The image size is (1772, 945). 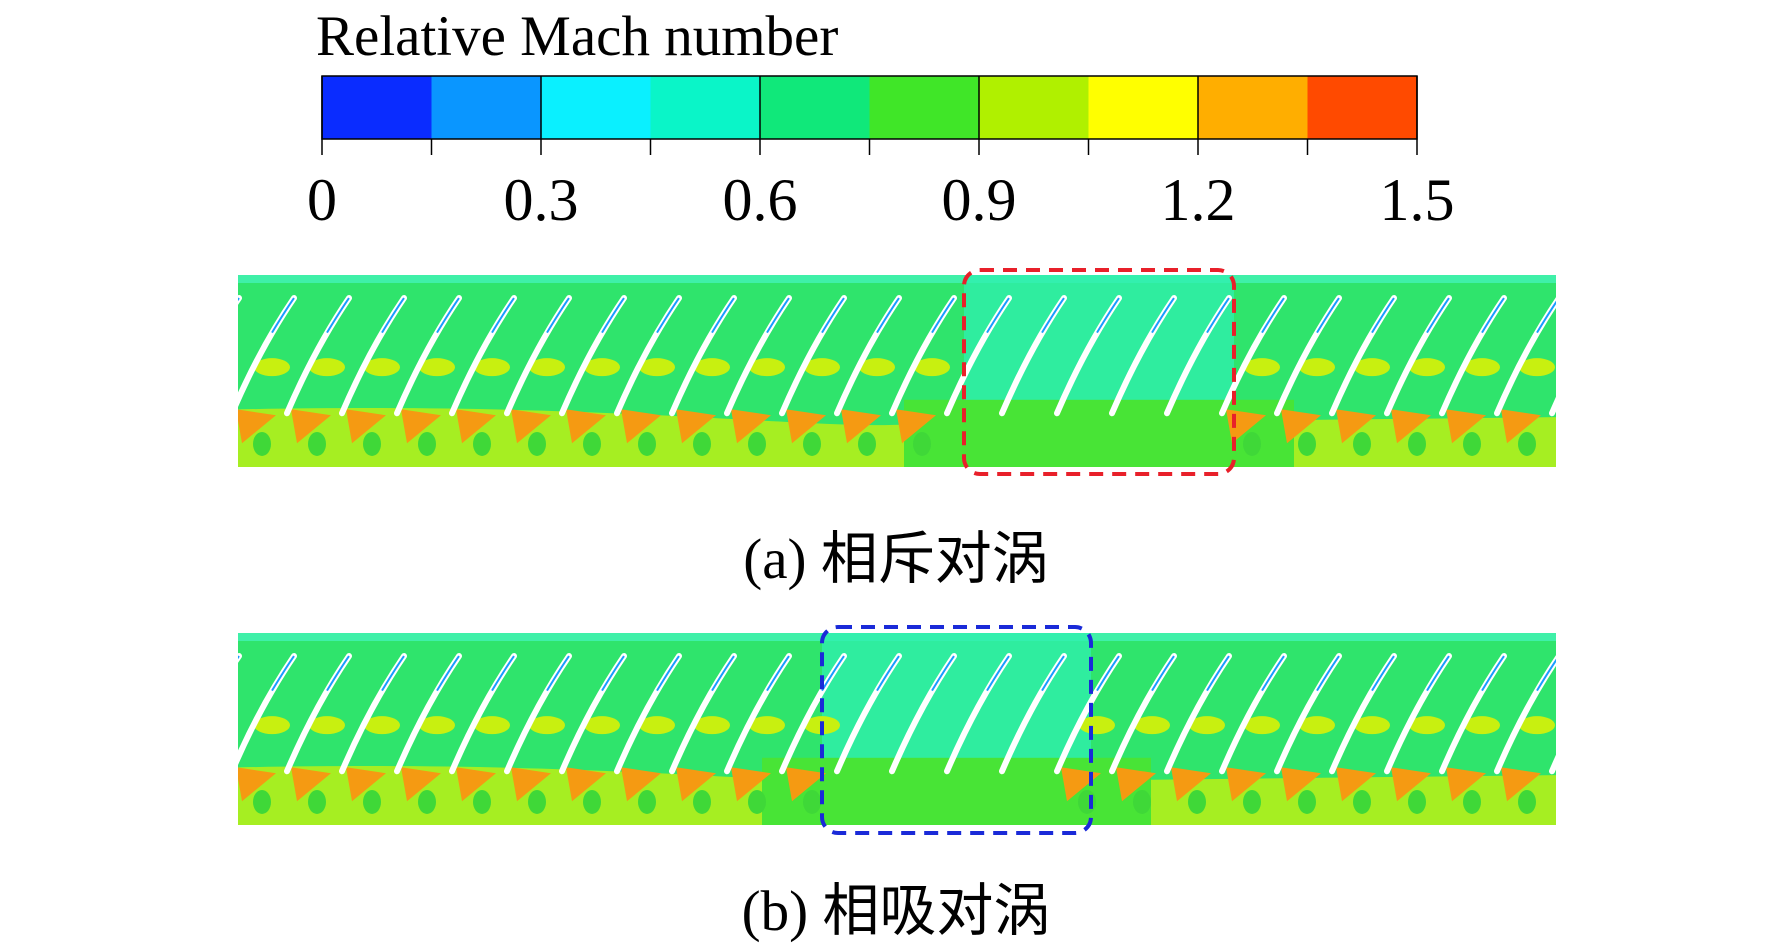 What do you see at coordinates (760, 200) in the screenshot?
I see `tick-label: 0.6` at bounding box center [760, 200].